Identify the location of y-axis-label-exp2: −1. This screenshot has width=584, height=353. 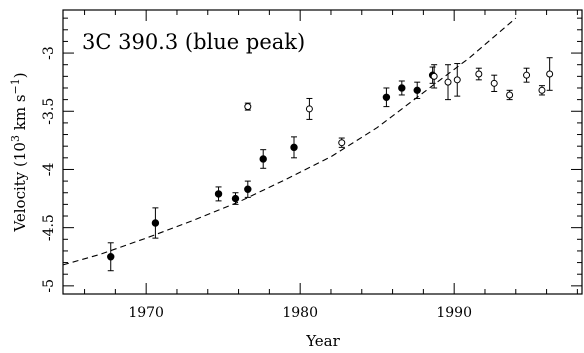
(15, 86).